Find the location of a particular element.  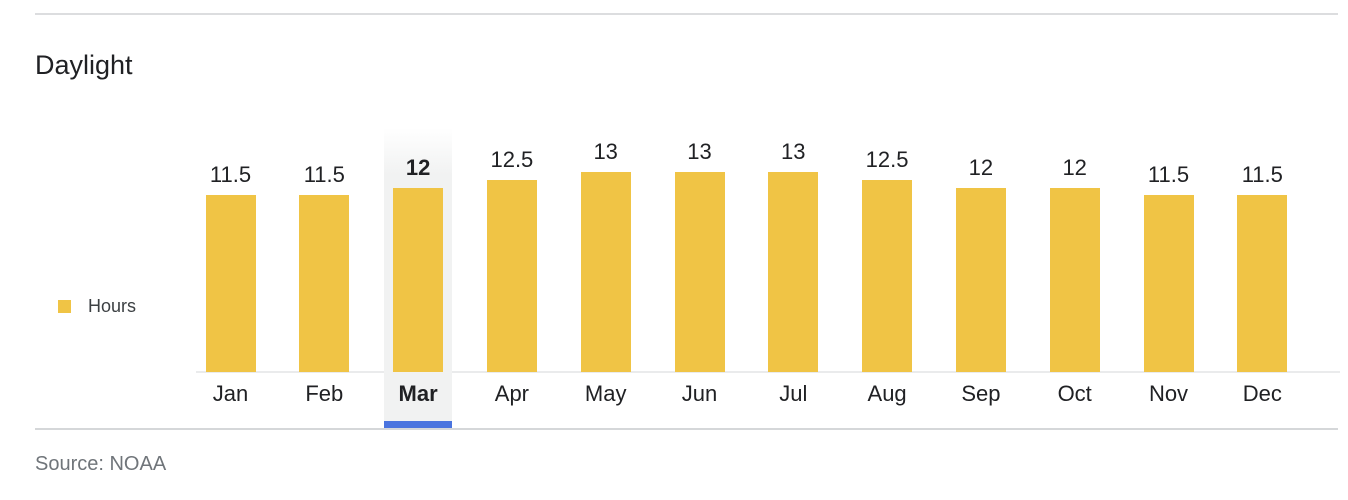

daylight-bar-nov is located at coordinates (1168, 283).